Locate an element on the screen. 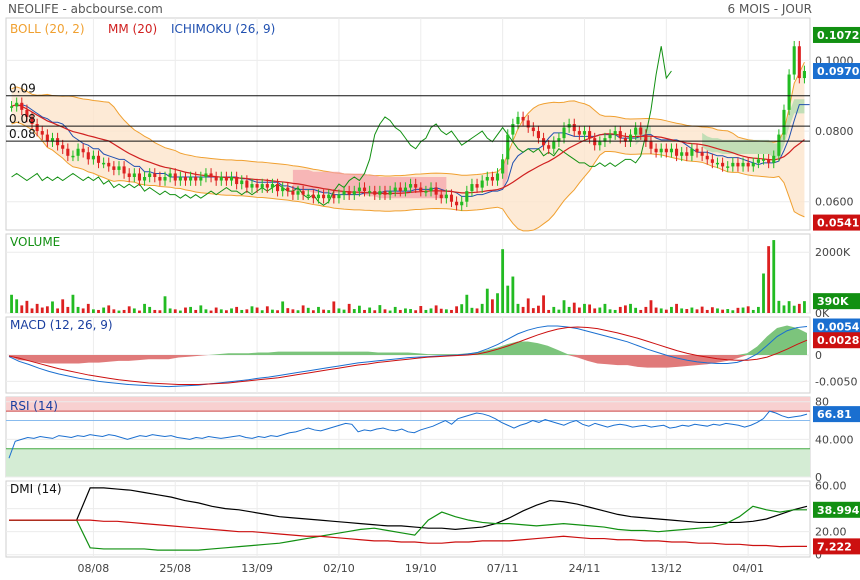  ichimoku-cloud-red is located at coordinates (505, 172).